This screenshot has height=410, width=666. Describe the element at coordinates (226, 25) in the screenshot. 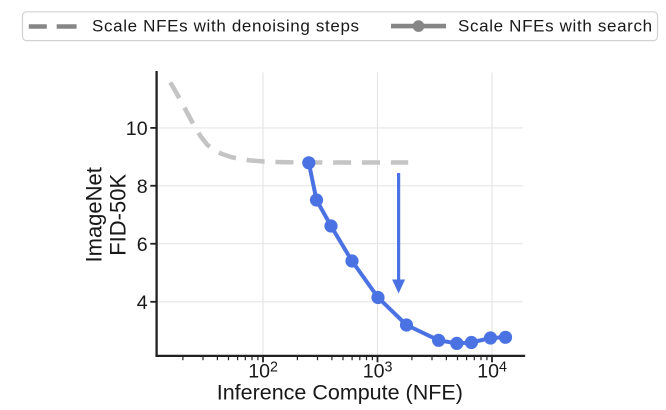

I see `svg-text:Scale NFEs with denoising step: Scale NFEs with denoising steps` at that location.